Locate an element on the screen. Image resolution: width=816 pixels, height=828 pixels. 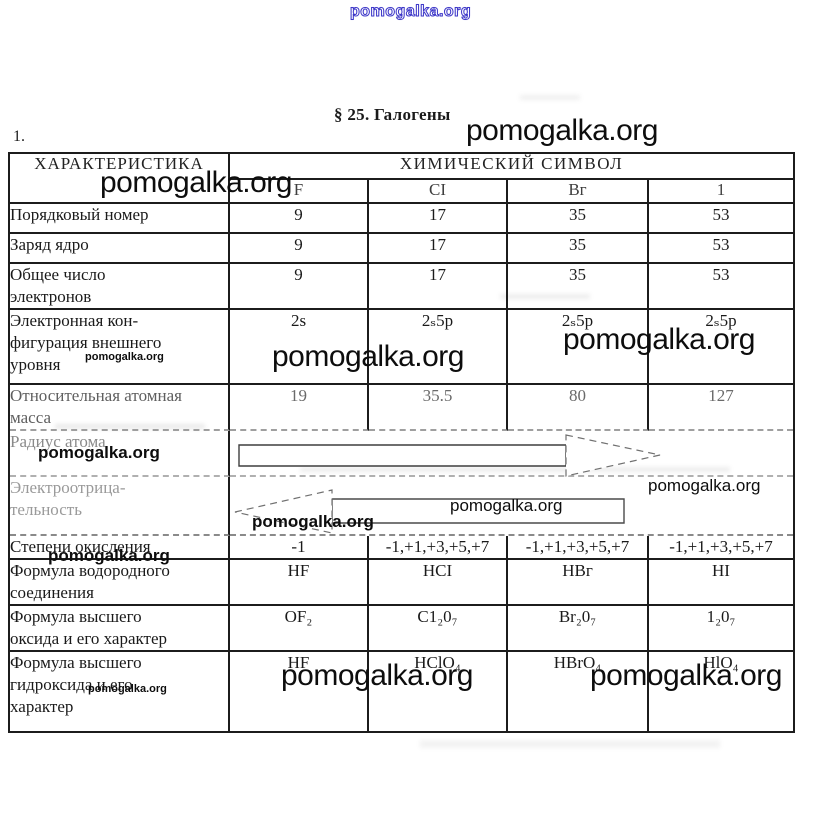
cell-value: 2s is located at coordinates (299, 347).